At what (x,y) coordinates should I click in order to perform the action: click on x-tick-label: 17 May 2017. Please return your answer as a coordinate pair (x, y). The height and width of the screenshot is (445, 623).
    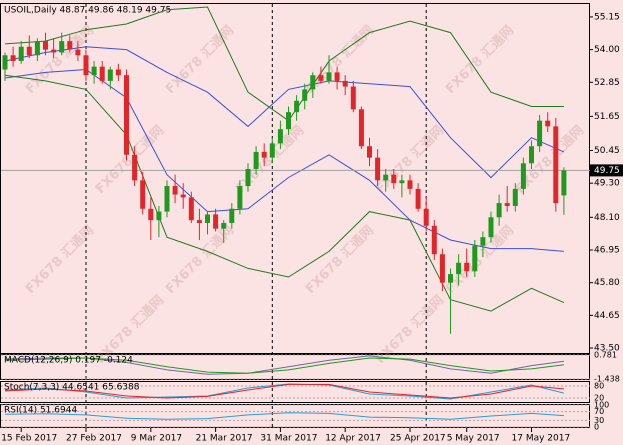
    Looking at the image, I should click on (541, 439).